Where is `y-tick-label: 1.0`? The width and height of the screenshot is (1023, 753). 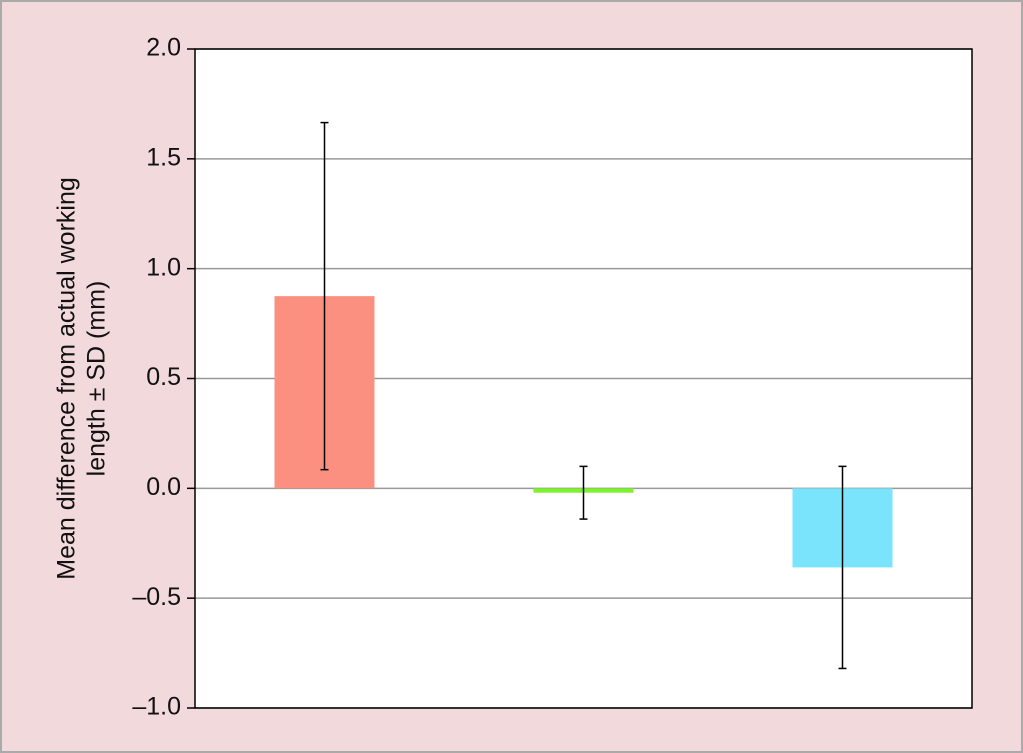 y-tick-label: 1.0 is located at coordinates (163, 267).